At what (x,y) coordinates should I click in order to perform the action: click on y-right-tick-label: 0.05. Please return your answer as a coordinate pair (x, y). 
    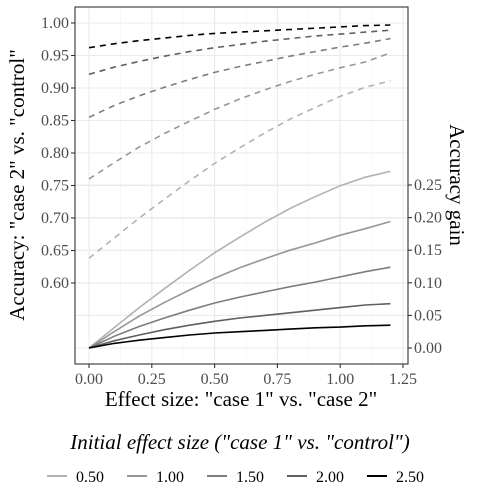
    Looking at the image, I should click on (428, 315).